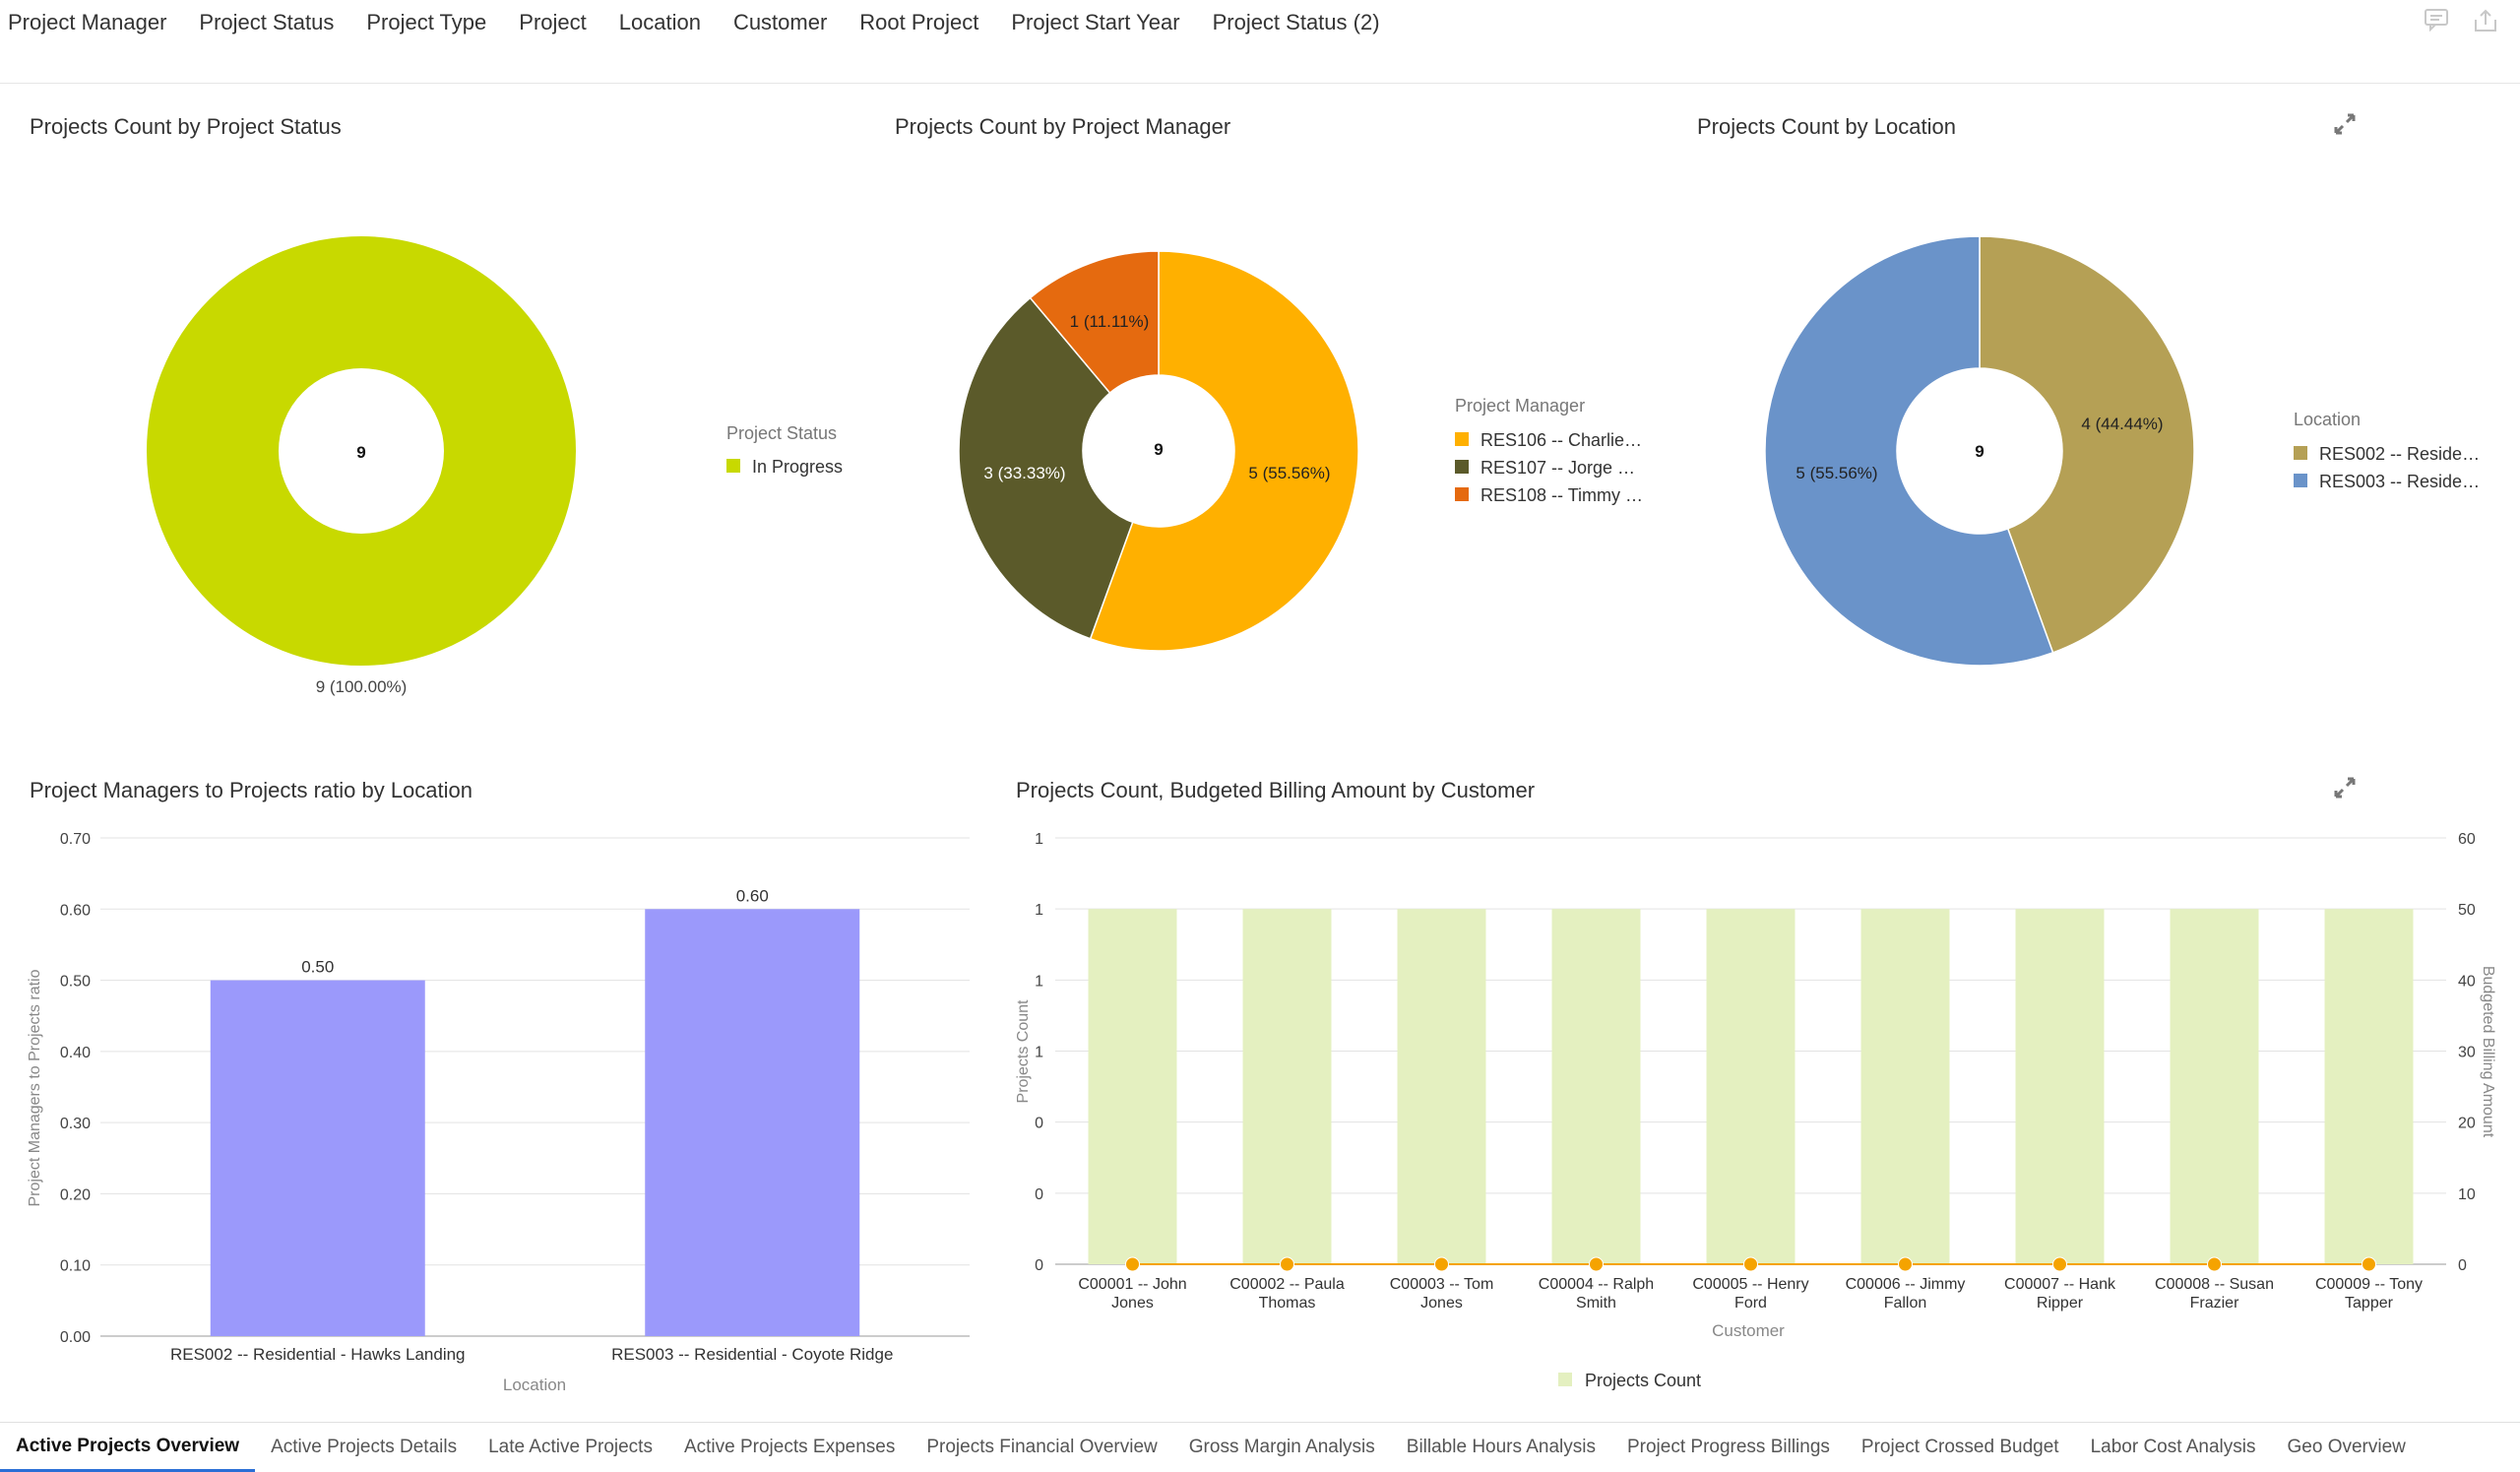  I want to click on y-right-tick-label: 60, so click(2467, 839).